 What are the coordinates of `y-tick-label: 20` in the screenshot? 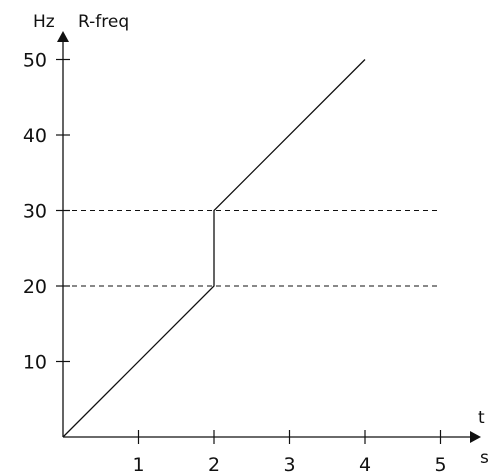 It's located at (35, 287).